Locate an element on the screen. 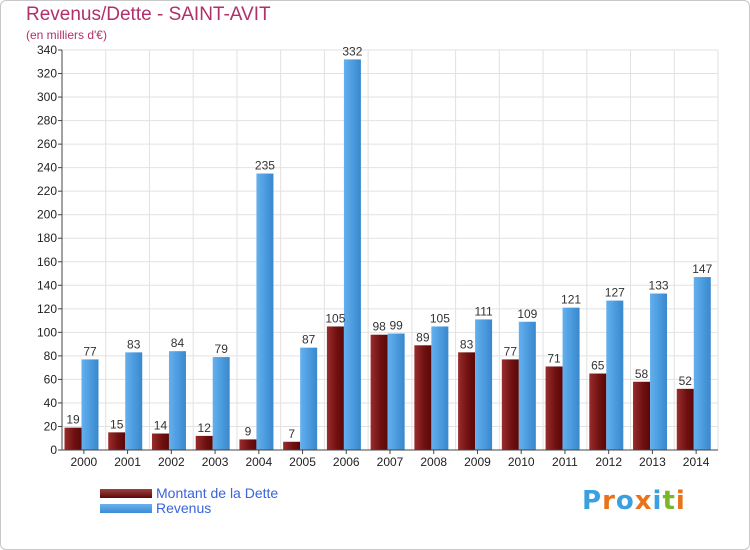  data-label-debt: 77 is located at coordinates (511, 351).